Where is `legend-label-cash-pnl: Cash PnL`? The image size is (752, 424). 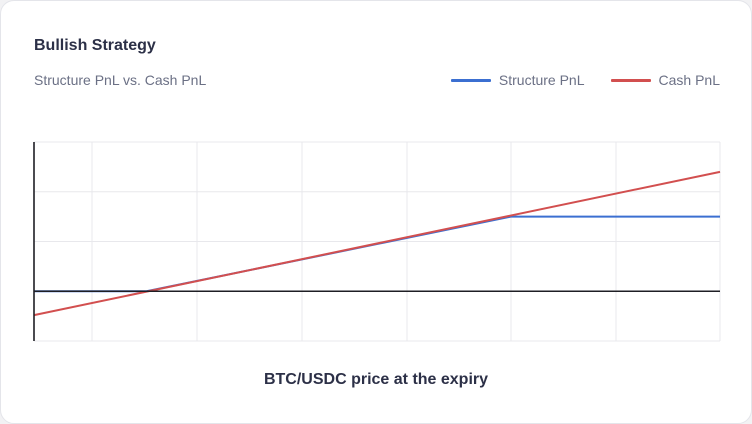 legend-label-cash-pnl: Cash PnL is located at coordinates (689, 80).